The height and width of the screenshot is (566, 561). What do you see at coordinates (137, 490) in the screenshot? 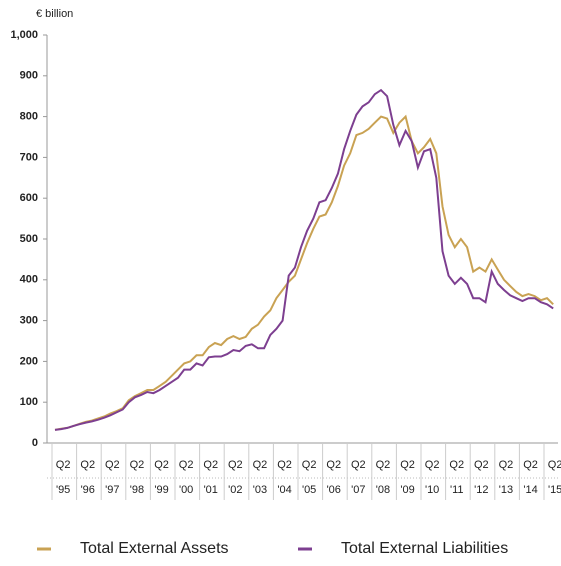
I see `x-group-label: '98` at bounding box center [137, 490].